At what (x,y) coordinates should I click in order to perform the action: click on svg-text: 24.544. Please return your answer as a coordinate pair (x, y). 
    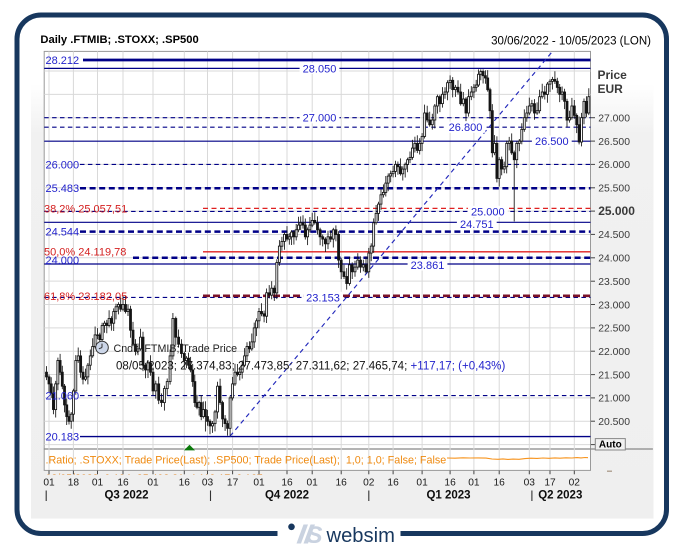
    Looking at the image, I should click on (63, 233).